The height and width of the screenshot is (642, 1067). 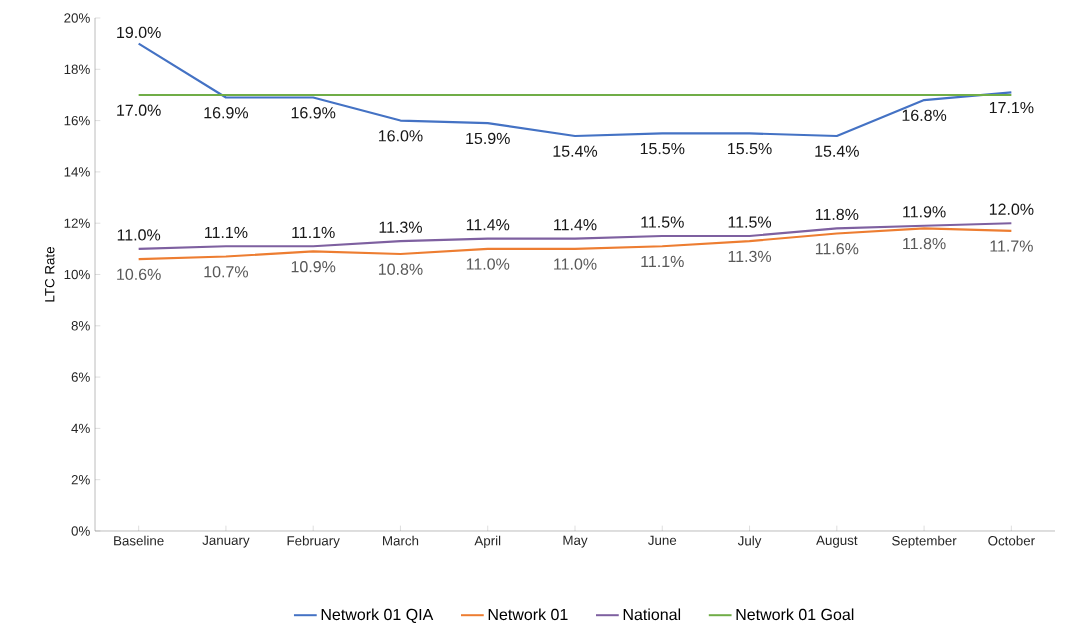 What do you see at coordinates (77, 274) in the screenshot?
I see `y-tick-label: 10%` at bounding box center [77, 274].